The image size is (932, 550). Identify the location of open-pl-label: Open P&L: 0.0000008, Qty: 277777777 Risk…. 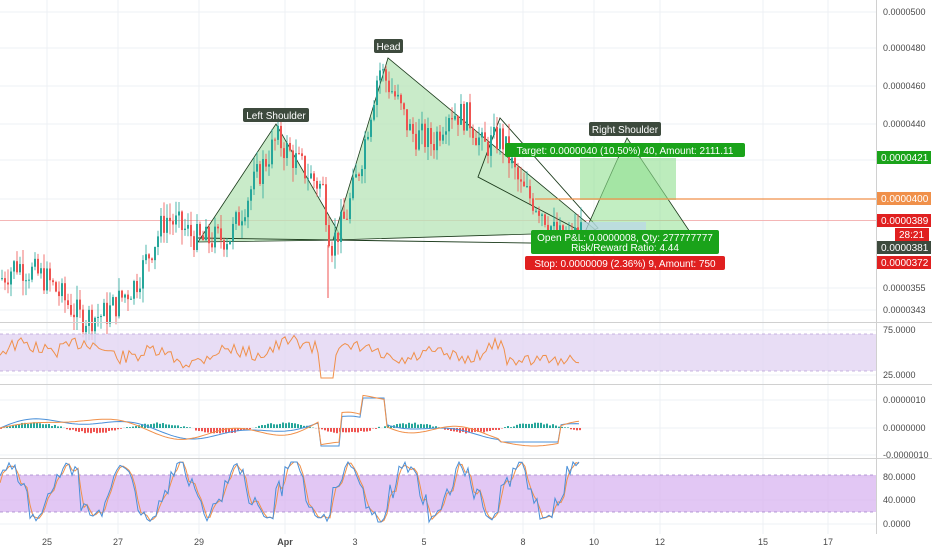
(625, 242).